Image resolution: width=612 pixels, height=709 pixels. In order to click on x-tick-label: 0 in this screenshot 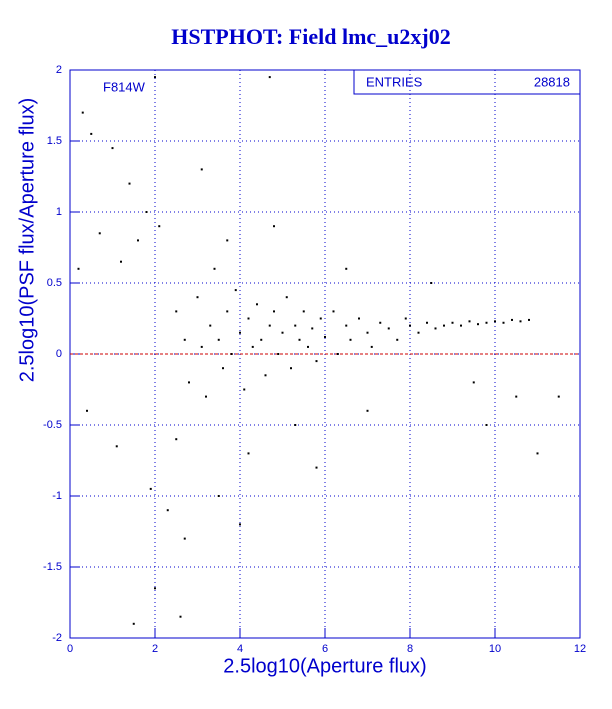, I will do `click(70, 649)`.